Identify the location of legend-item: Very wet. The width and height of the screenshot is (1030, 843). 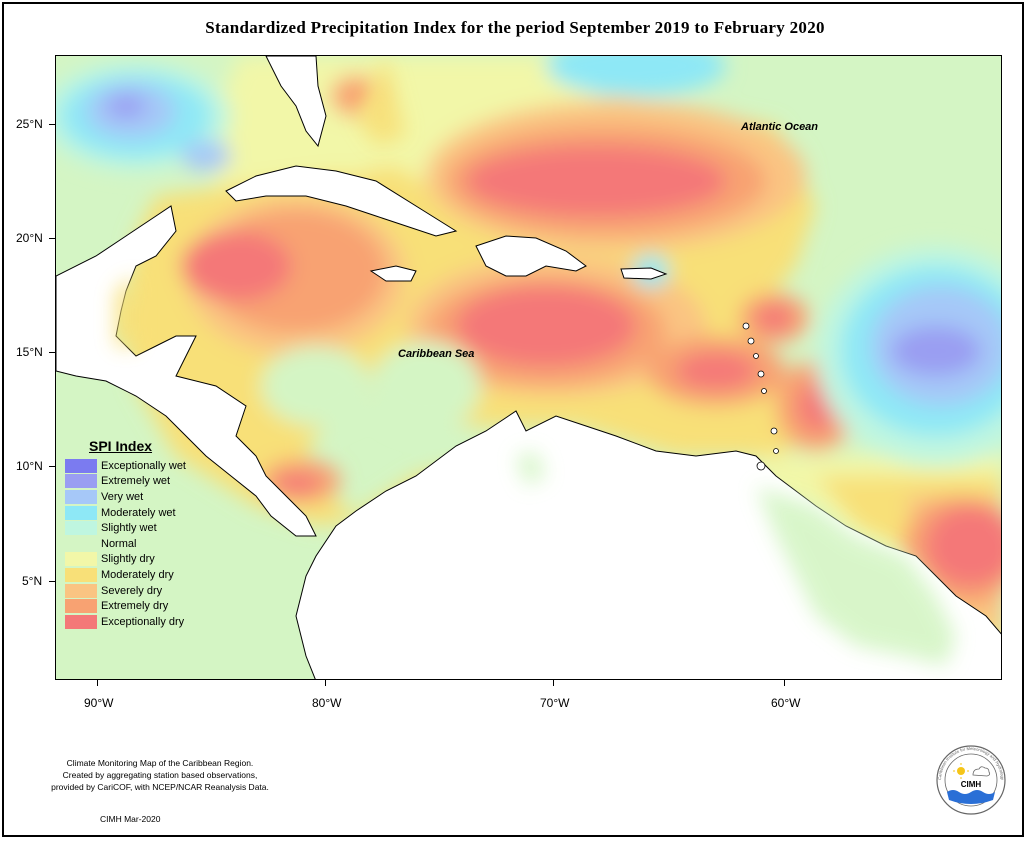
(125, 497).